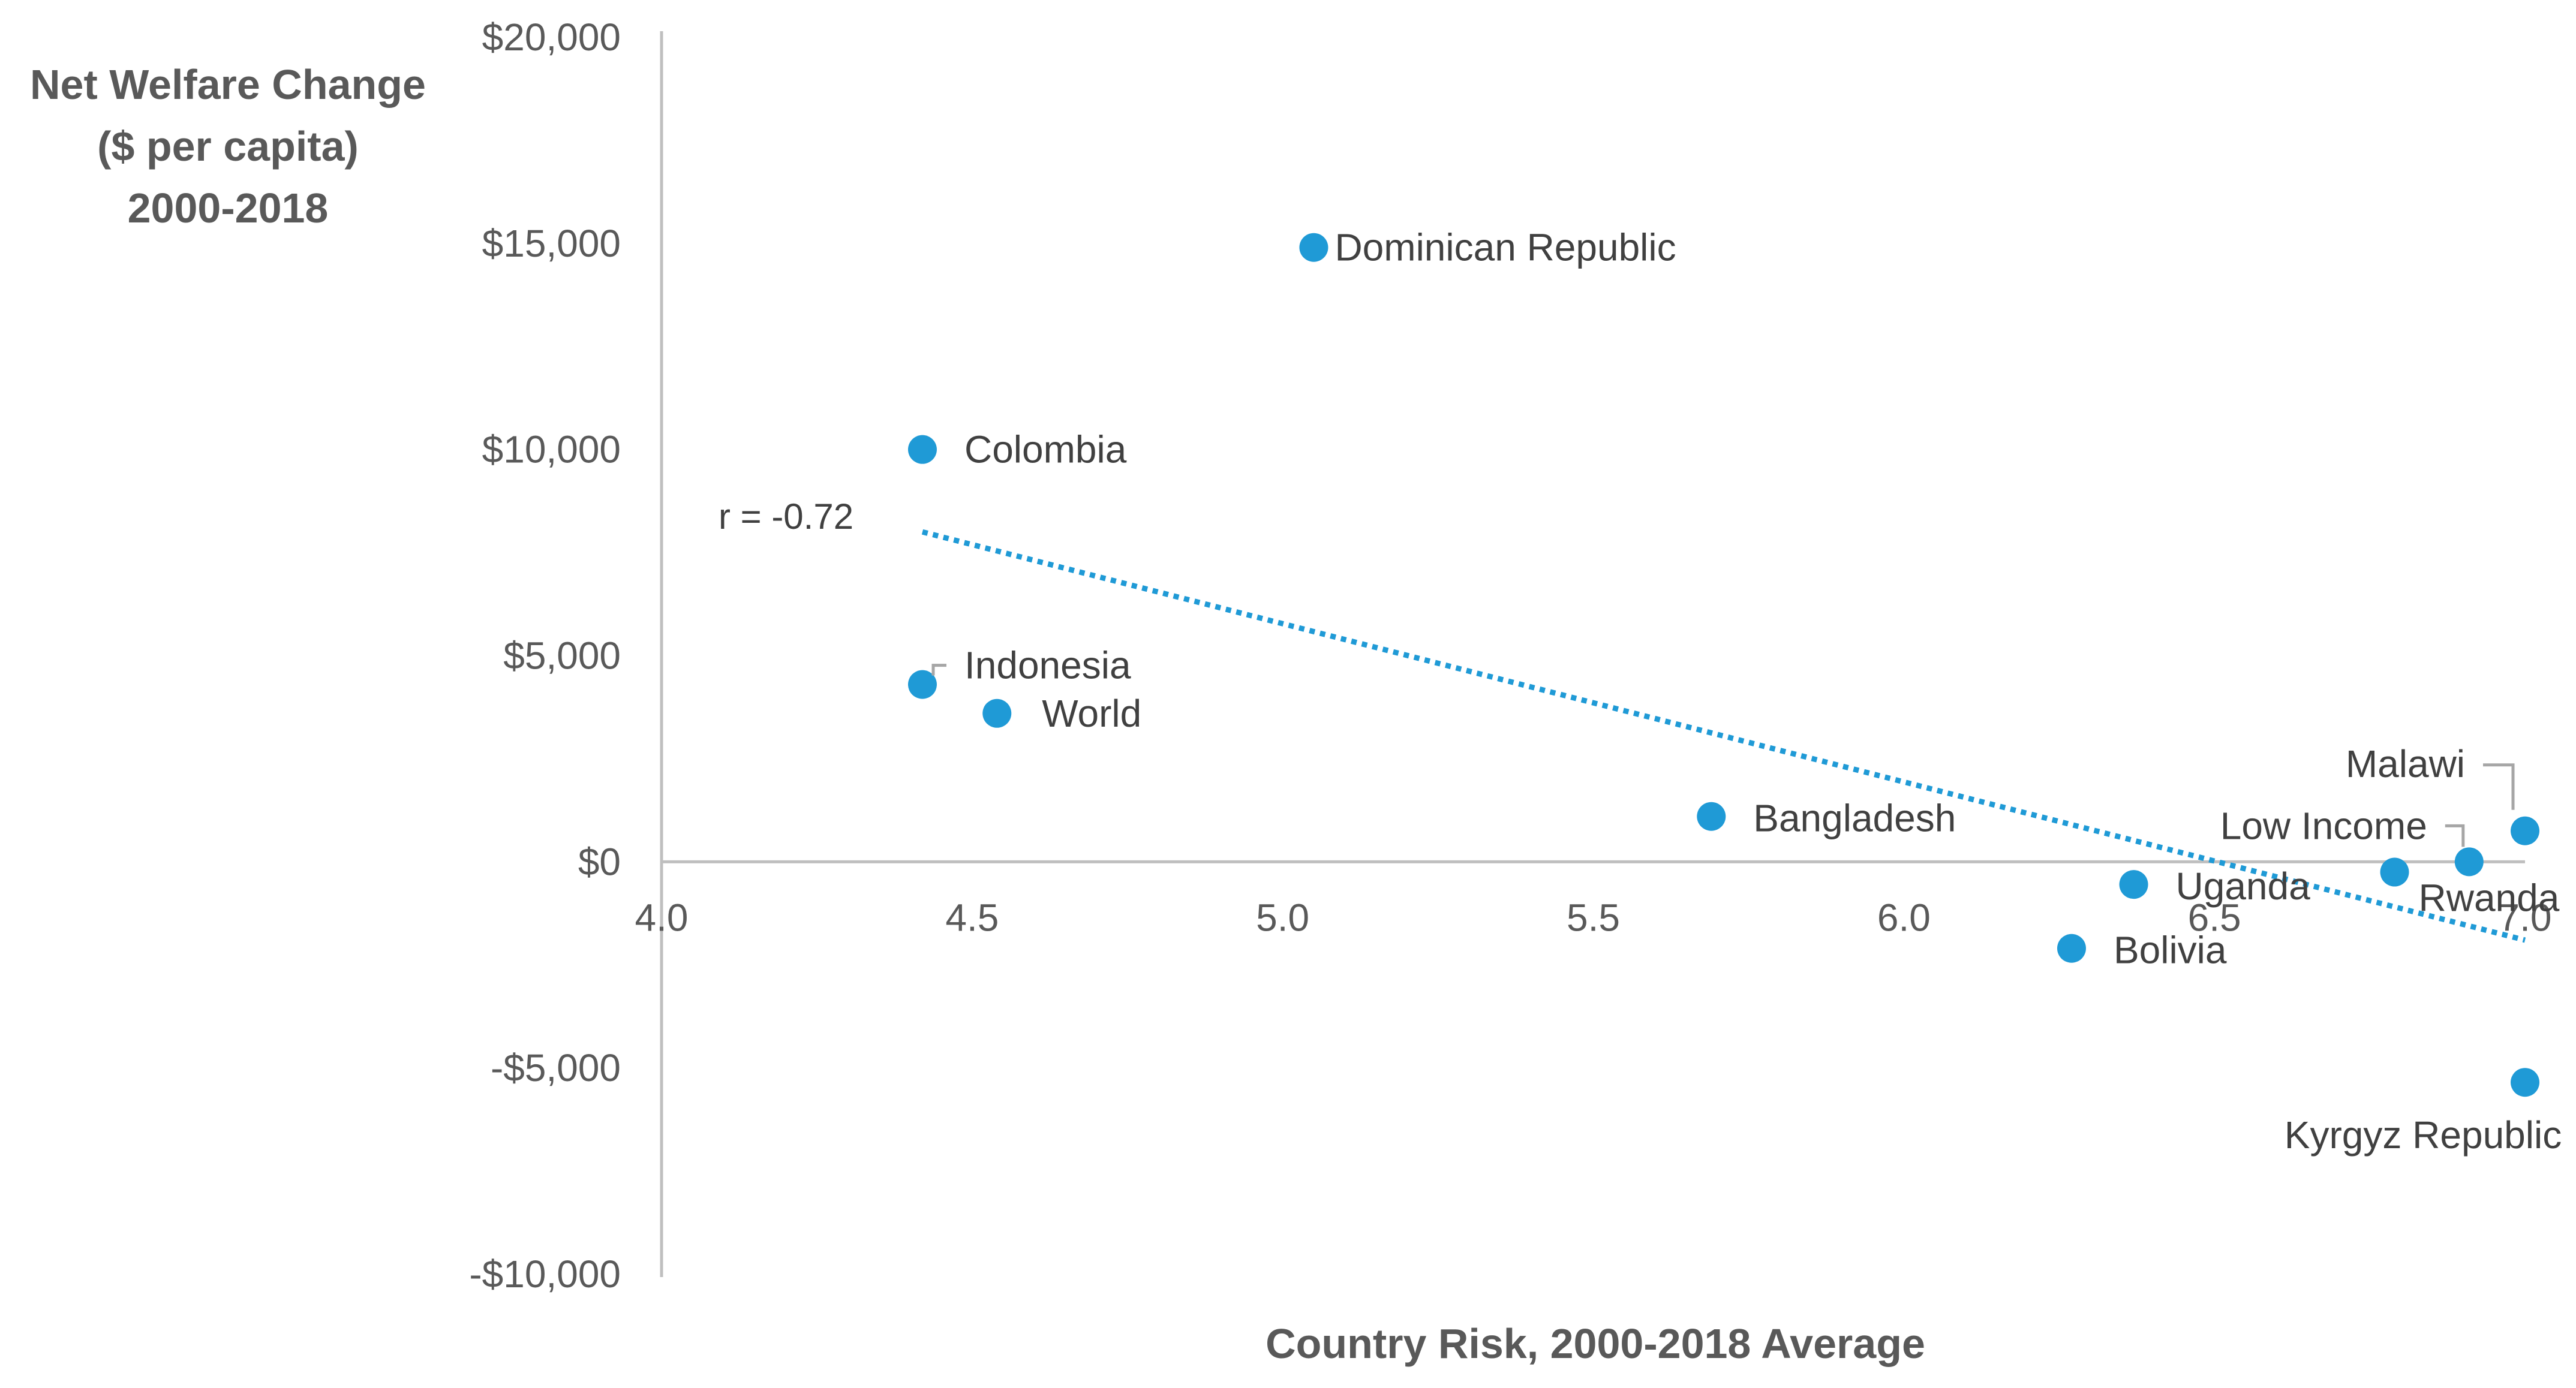 The height and width of the screenshot is (1388, 2576). Describe the element at coordinates (556, 1067) in the screenshot. I see `y-tick-label: -$5,000` at that location.